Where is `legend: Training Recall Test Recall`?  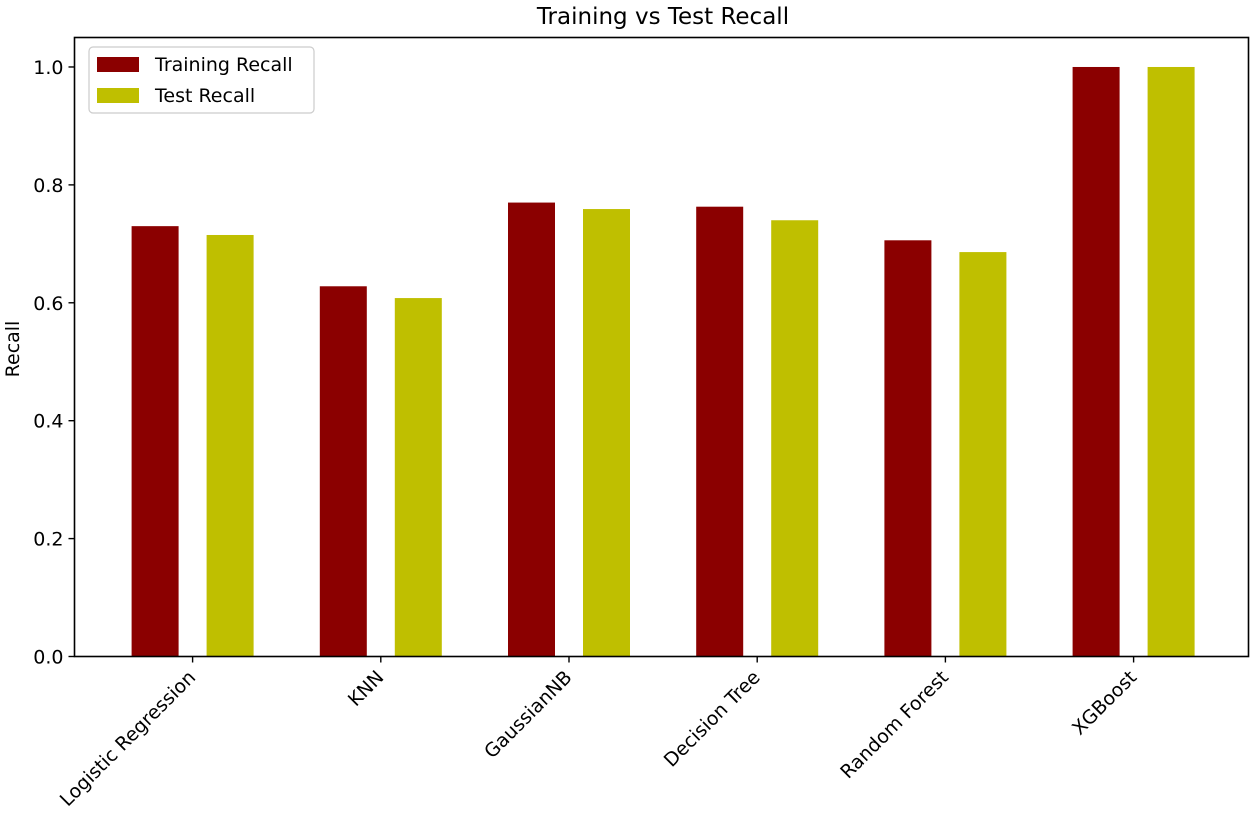
legend: Training Recall Test Recall is located at coordinates (201, 80).